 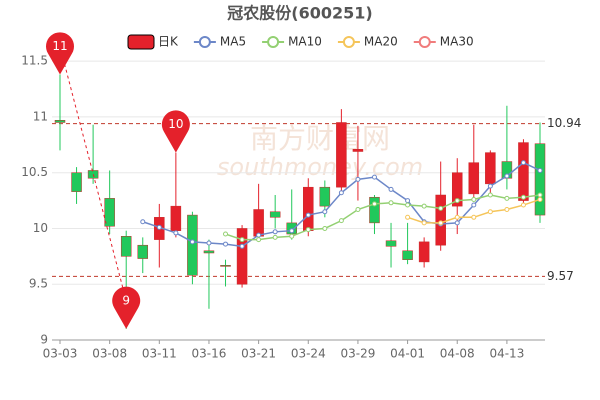 I want to click on watermark: 南方财富网, so click(x=320, y=138).